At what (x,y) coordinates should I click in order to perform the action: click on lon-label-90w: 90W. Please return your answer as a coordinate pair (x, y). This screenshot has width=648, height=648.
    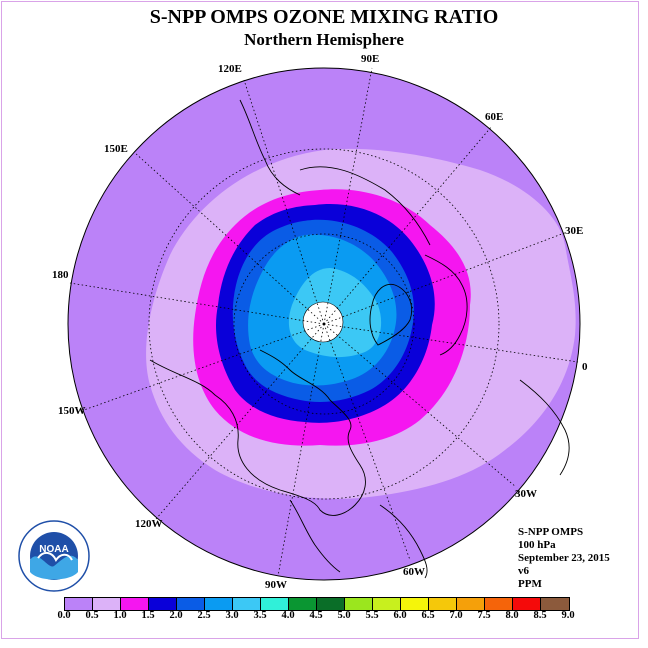
    Looking at the image, I should click on (276, 585).